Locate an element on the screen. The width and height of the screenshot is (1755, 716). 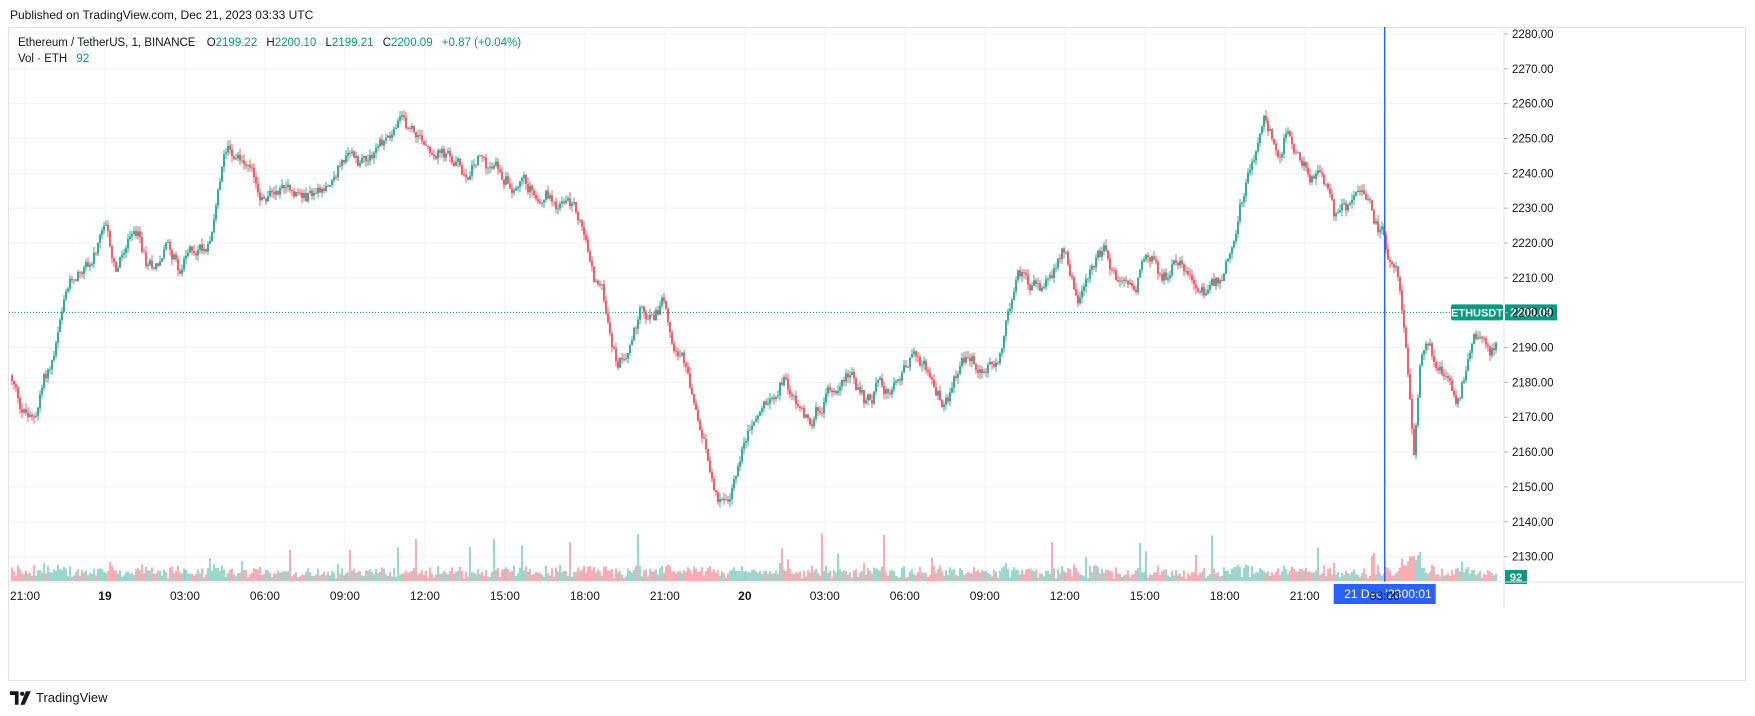
y-tick-label: 2250.00 is located at coordinates (1533, 139).